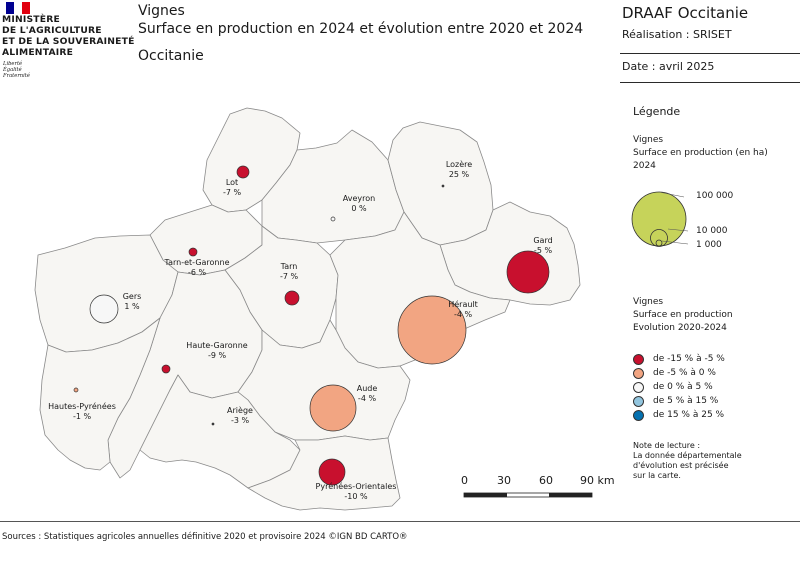 The height and width of the screenshot is (566, 800). I want to click on department-label: Gers 1 %, so click(132, 302).